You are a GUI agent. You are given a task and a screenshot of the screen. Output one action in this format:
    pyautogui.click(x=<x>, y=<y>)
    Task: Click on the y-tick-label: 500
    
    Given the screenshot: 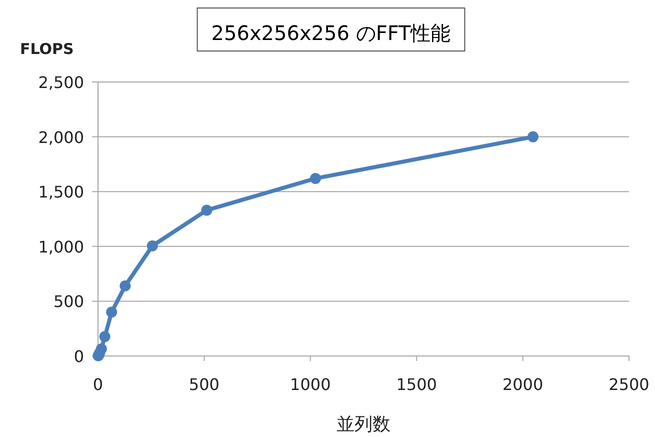 What is the action you would take?
    pyautogui.click(x=68, y=302)
    